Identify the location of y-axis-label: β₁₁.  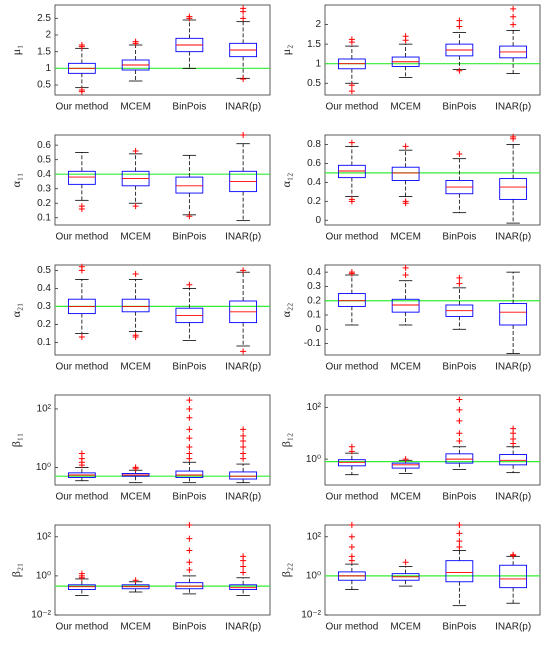
(16, 440).